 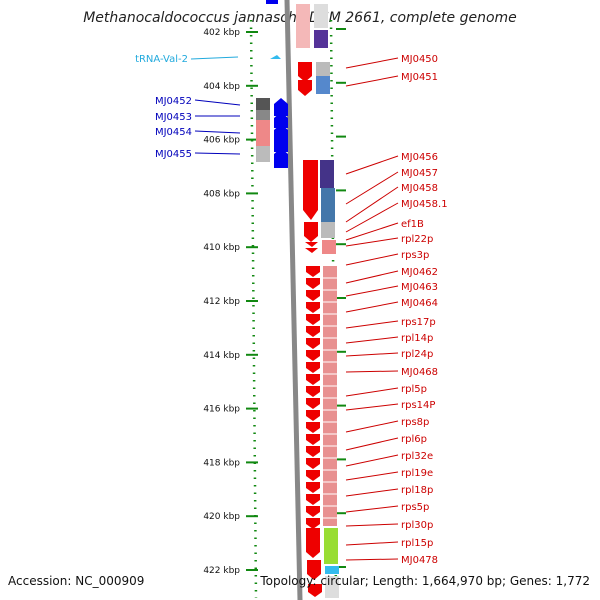 What do you see at coordinates (419, 59) in the screenshot?
I see `gene-label-mj0450: MJ0450` at bounding box center [419, 59].